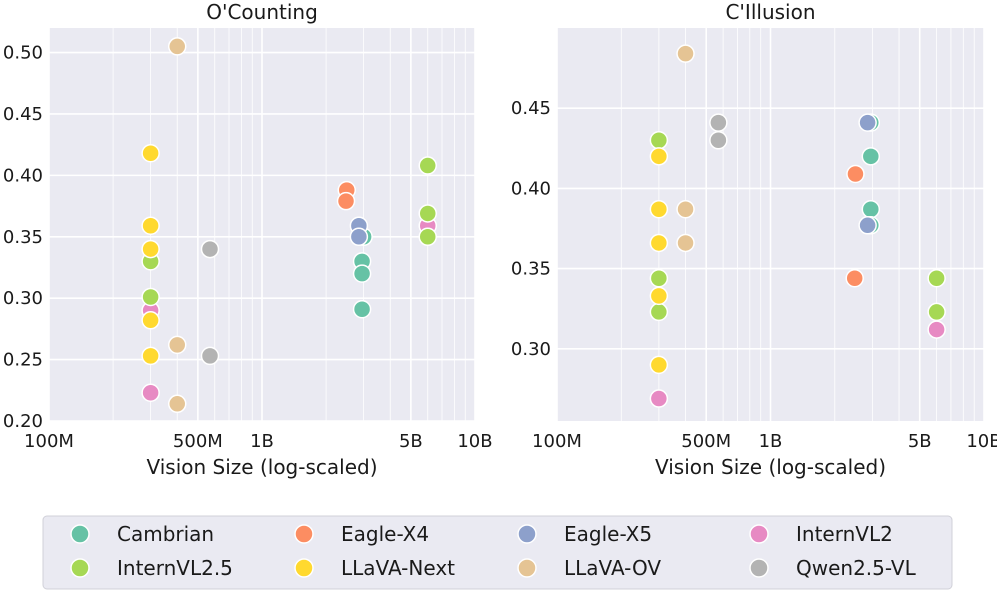 This screenshot has height=595, width=997. I want to click on y-tick-label: 0.45, so click(23, 114).